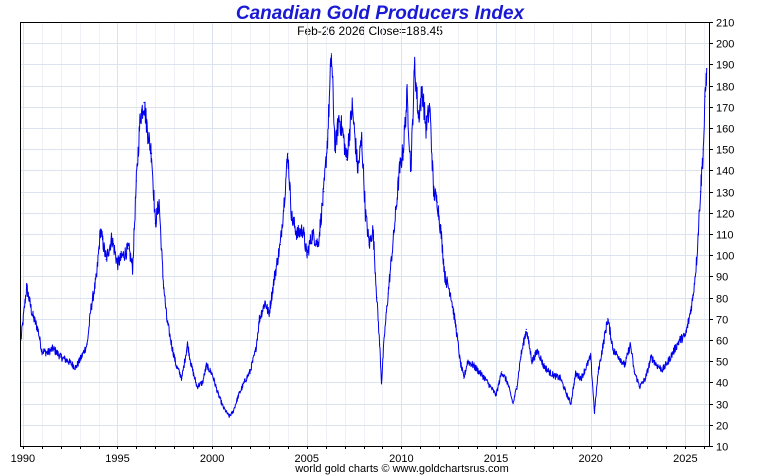  What do you see at coordinates (212, 459) in the screenshot?
I see `x-tick-label: 2000` at bounding box center [212, 459].